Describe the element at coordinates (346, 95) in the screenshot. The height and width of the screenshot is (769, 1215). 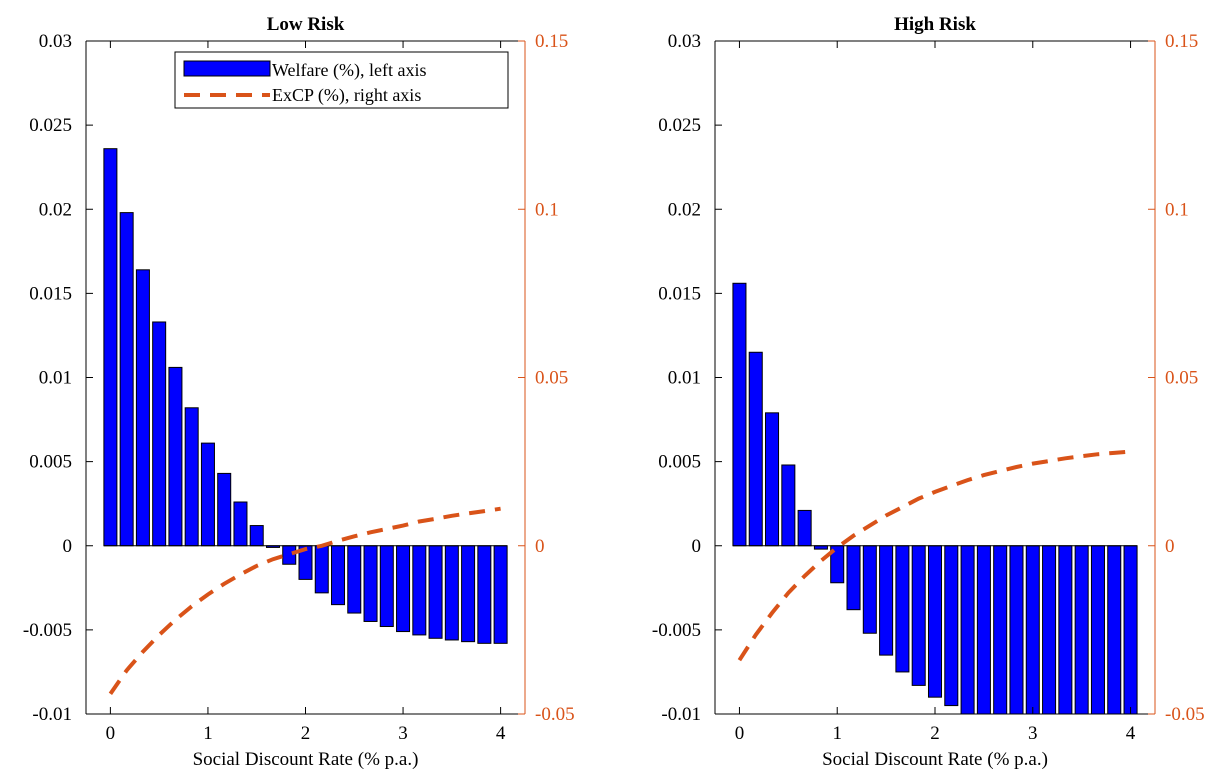
I see `legend-label: ExCP (%), right axis` at that location.